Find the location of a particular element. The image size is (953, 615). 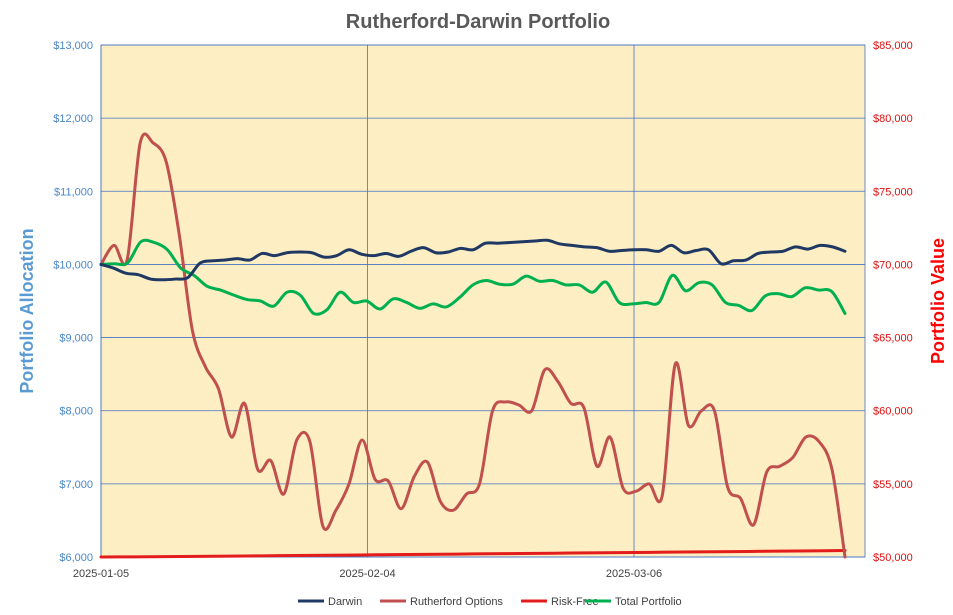

series-line-darwin is located at coordinates (473, 260).